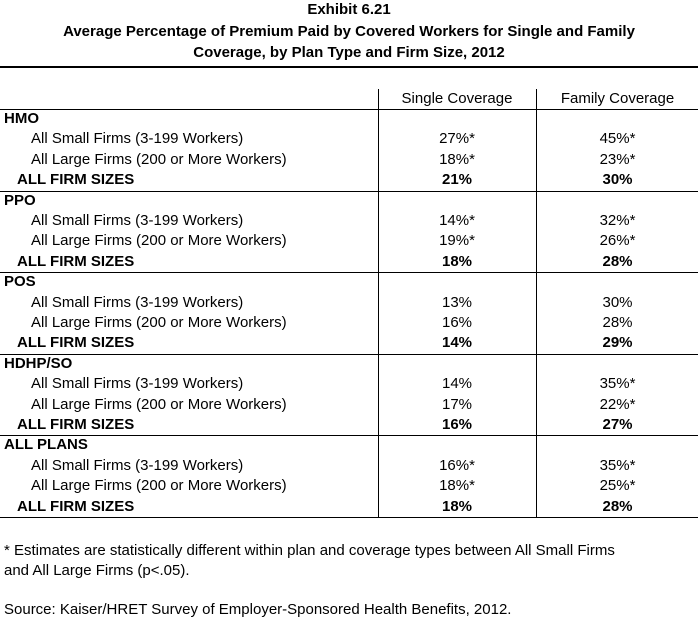  I want to click on column-header-family: Family Coverage, so click(617, 98).